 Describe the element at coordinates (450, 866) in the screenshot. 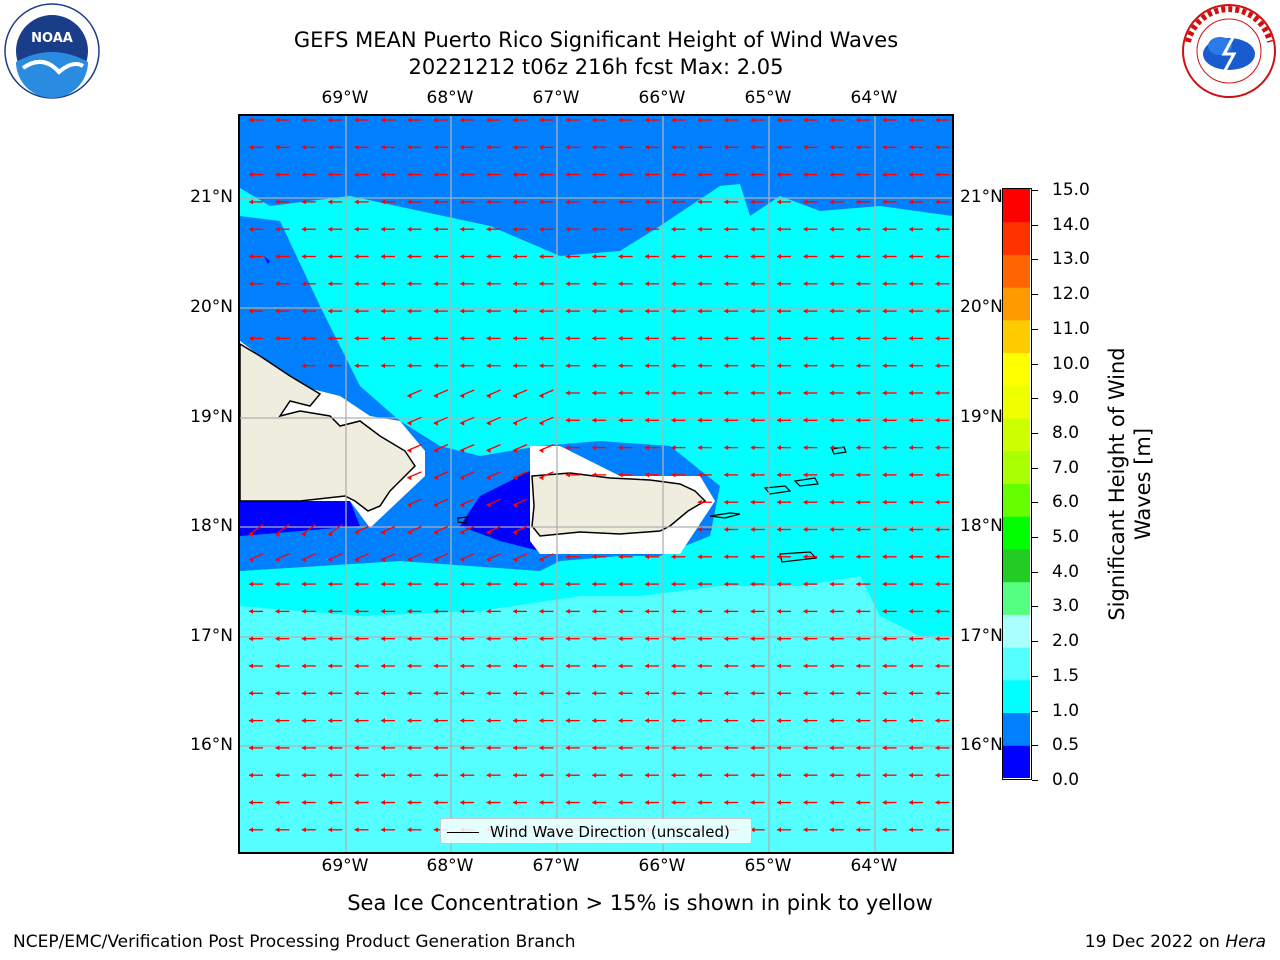

I see `lon-tick-bottom-68: 68°W` at that location.